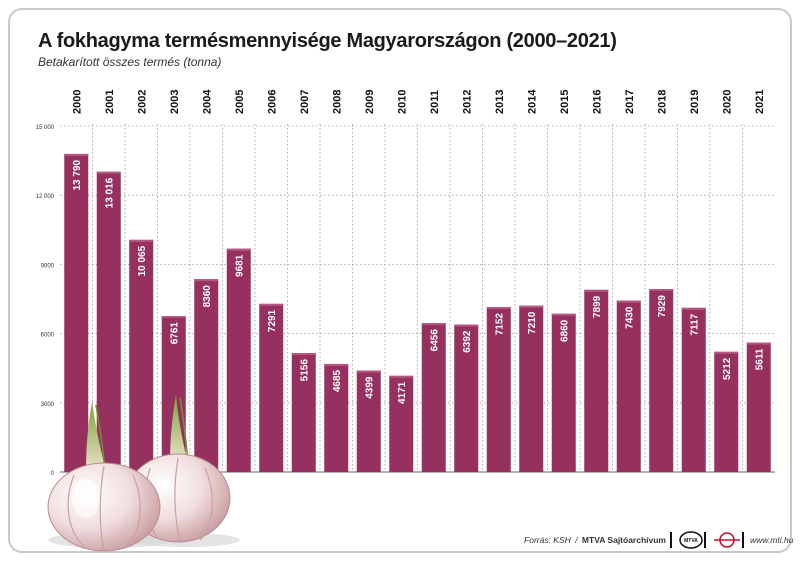  Describe the element at coordinates (45, 301) in the screenshot. I see `y-axis: 0 3000 6000 9000 12 000 15 000` at that location.